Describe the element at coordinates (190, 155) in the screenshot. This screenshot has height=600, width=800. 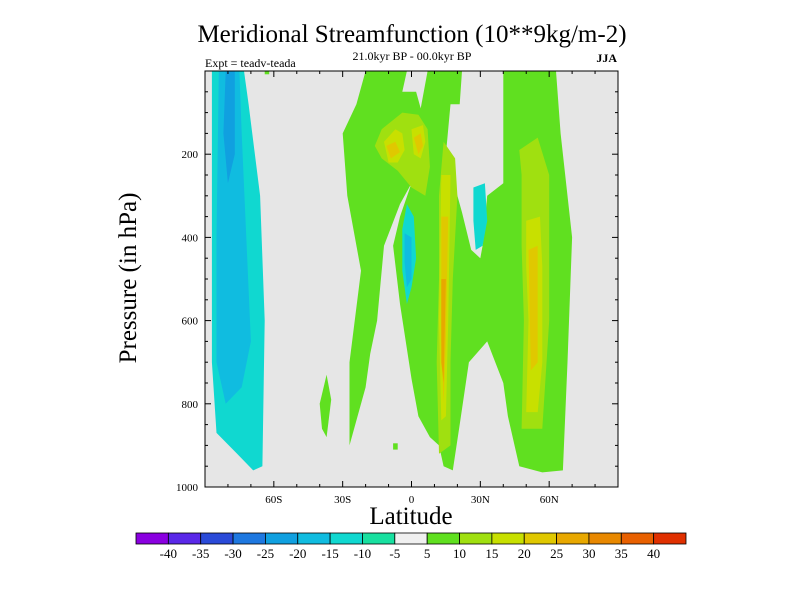
I see `y-tick-label: 200` at that location.